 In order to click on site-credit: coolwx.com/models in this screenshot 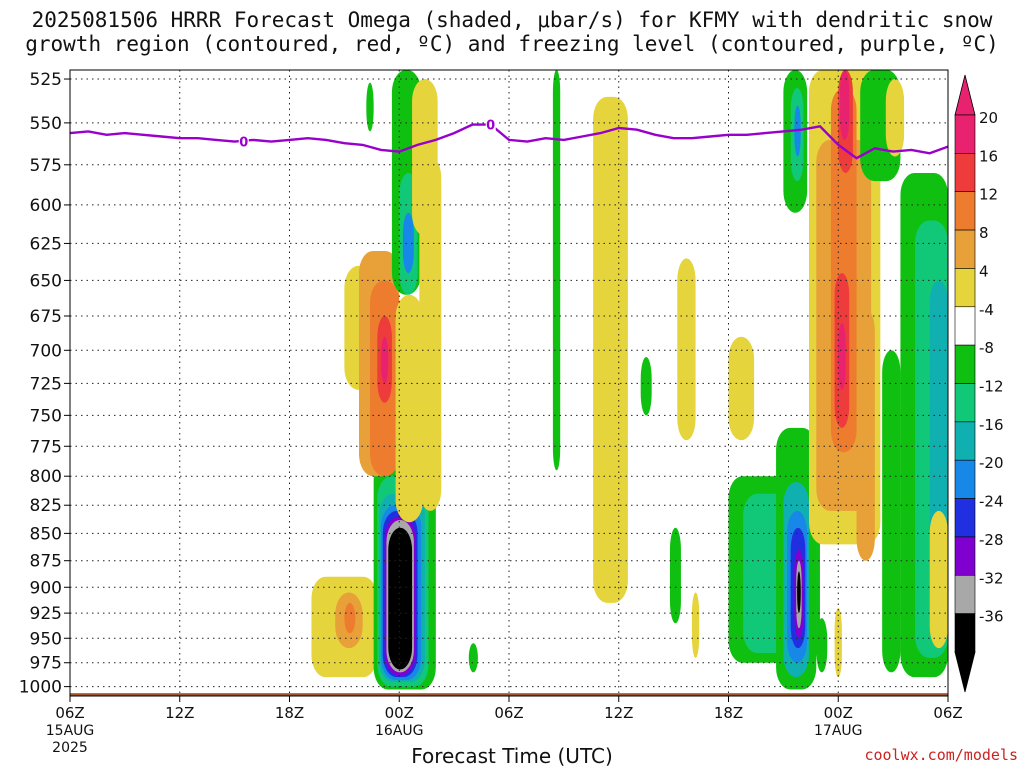, I will do `click(941, 755)`.